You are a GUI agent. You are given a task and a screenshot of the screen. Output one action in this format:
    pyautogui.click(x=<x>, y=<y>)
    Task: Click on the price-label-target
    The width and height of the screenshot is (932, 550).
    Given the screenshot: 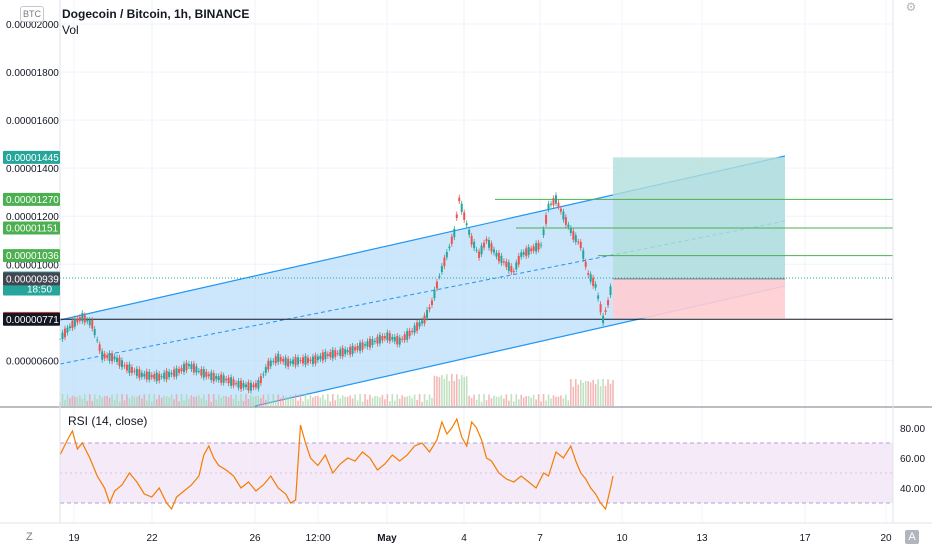 What is the action you would take?
    pyautogui.click(x=31, y=157)
    